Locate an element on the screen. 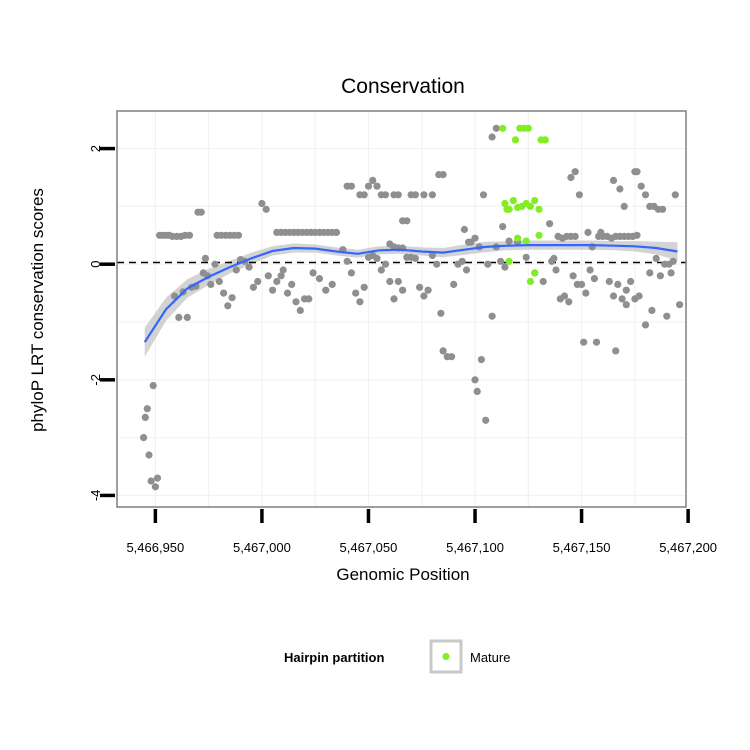 The height and width of the screenshot is (750, 750). chart-title: Conservation is located at coordinates (403, 86).